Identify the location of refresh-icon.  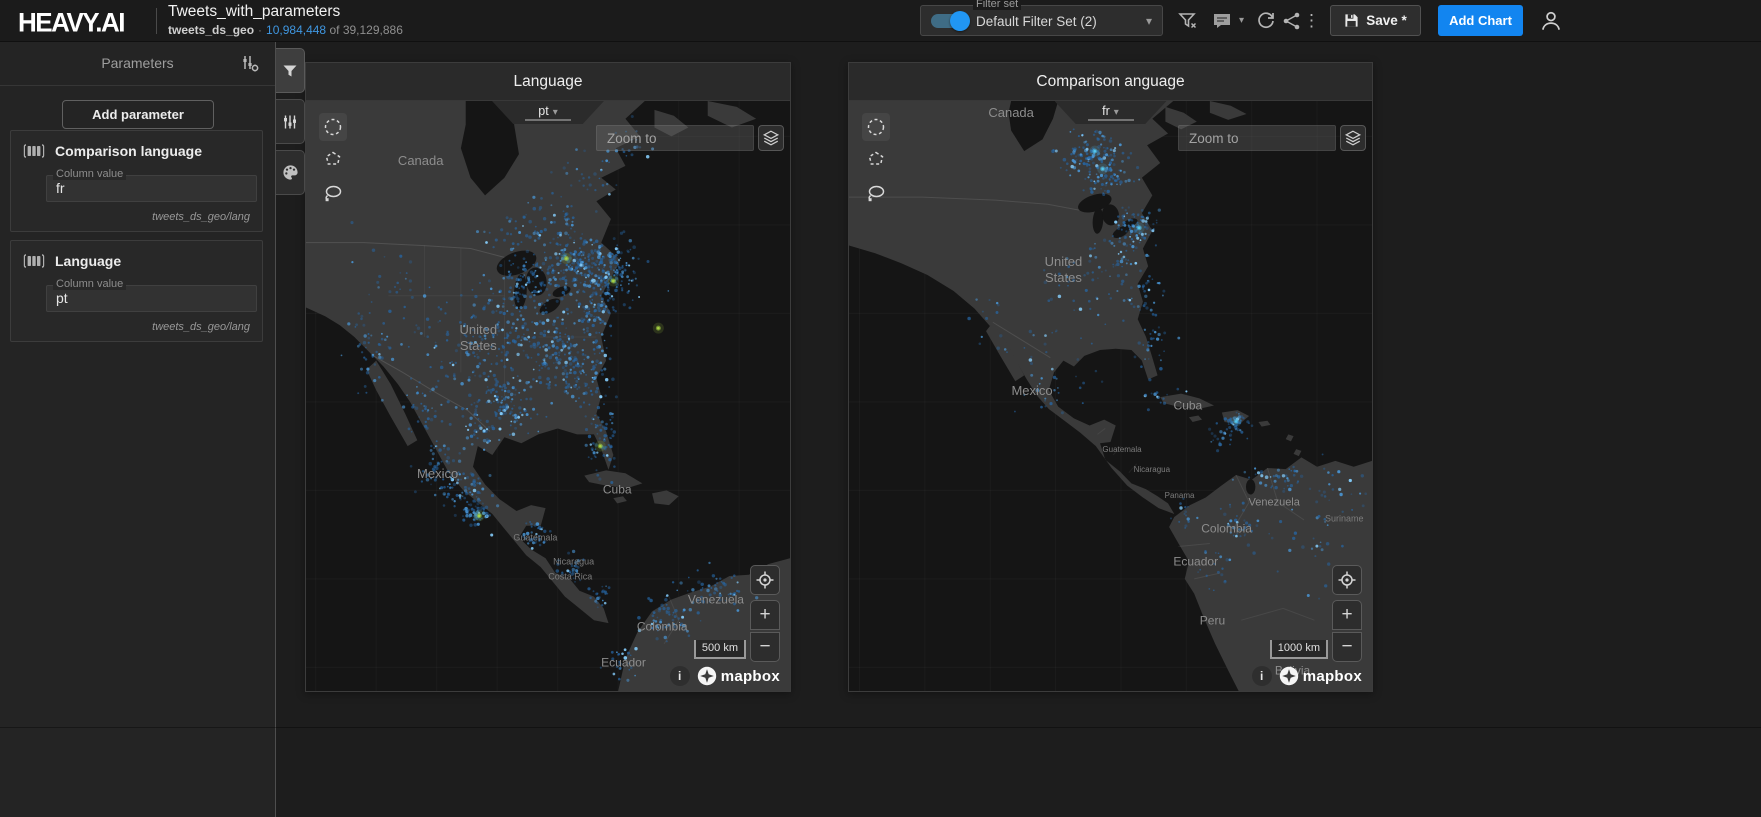
(1266, 21).